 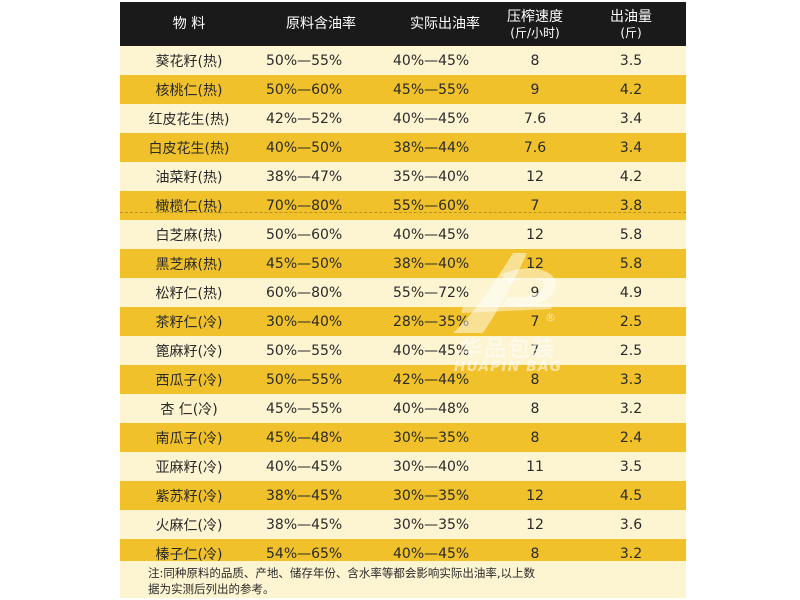 I want to click on table-header: 物 料 原料含油率 实际出油率 压榨速度 (斤/小时) 出油量 (斤), so click(x=403, y=24).